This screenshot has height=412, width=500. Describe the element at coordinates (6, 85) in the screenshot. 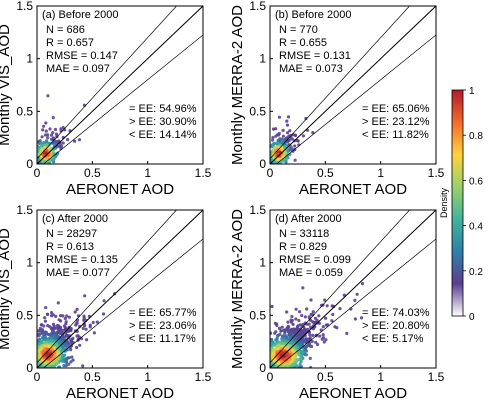

I see `y-axis-label: Monthly VIS_AOD` at that location.